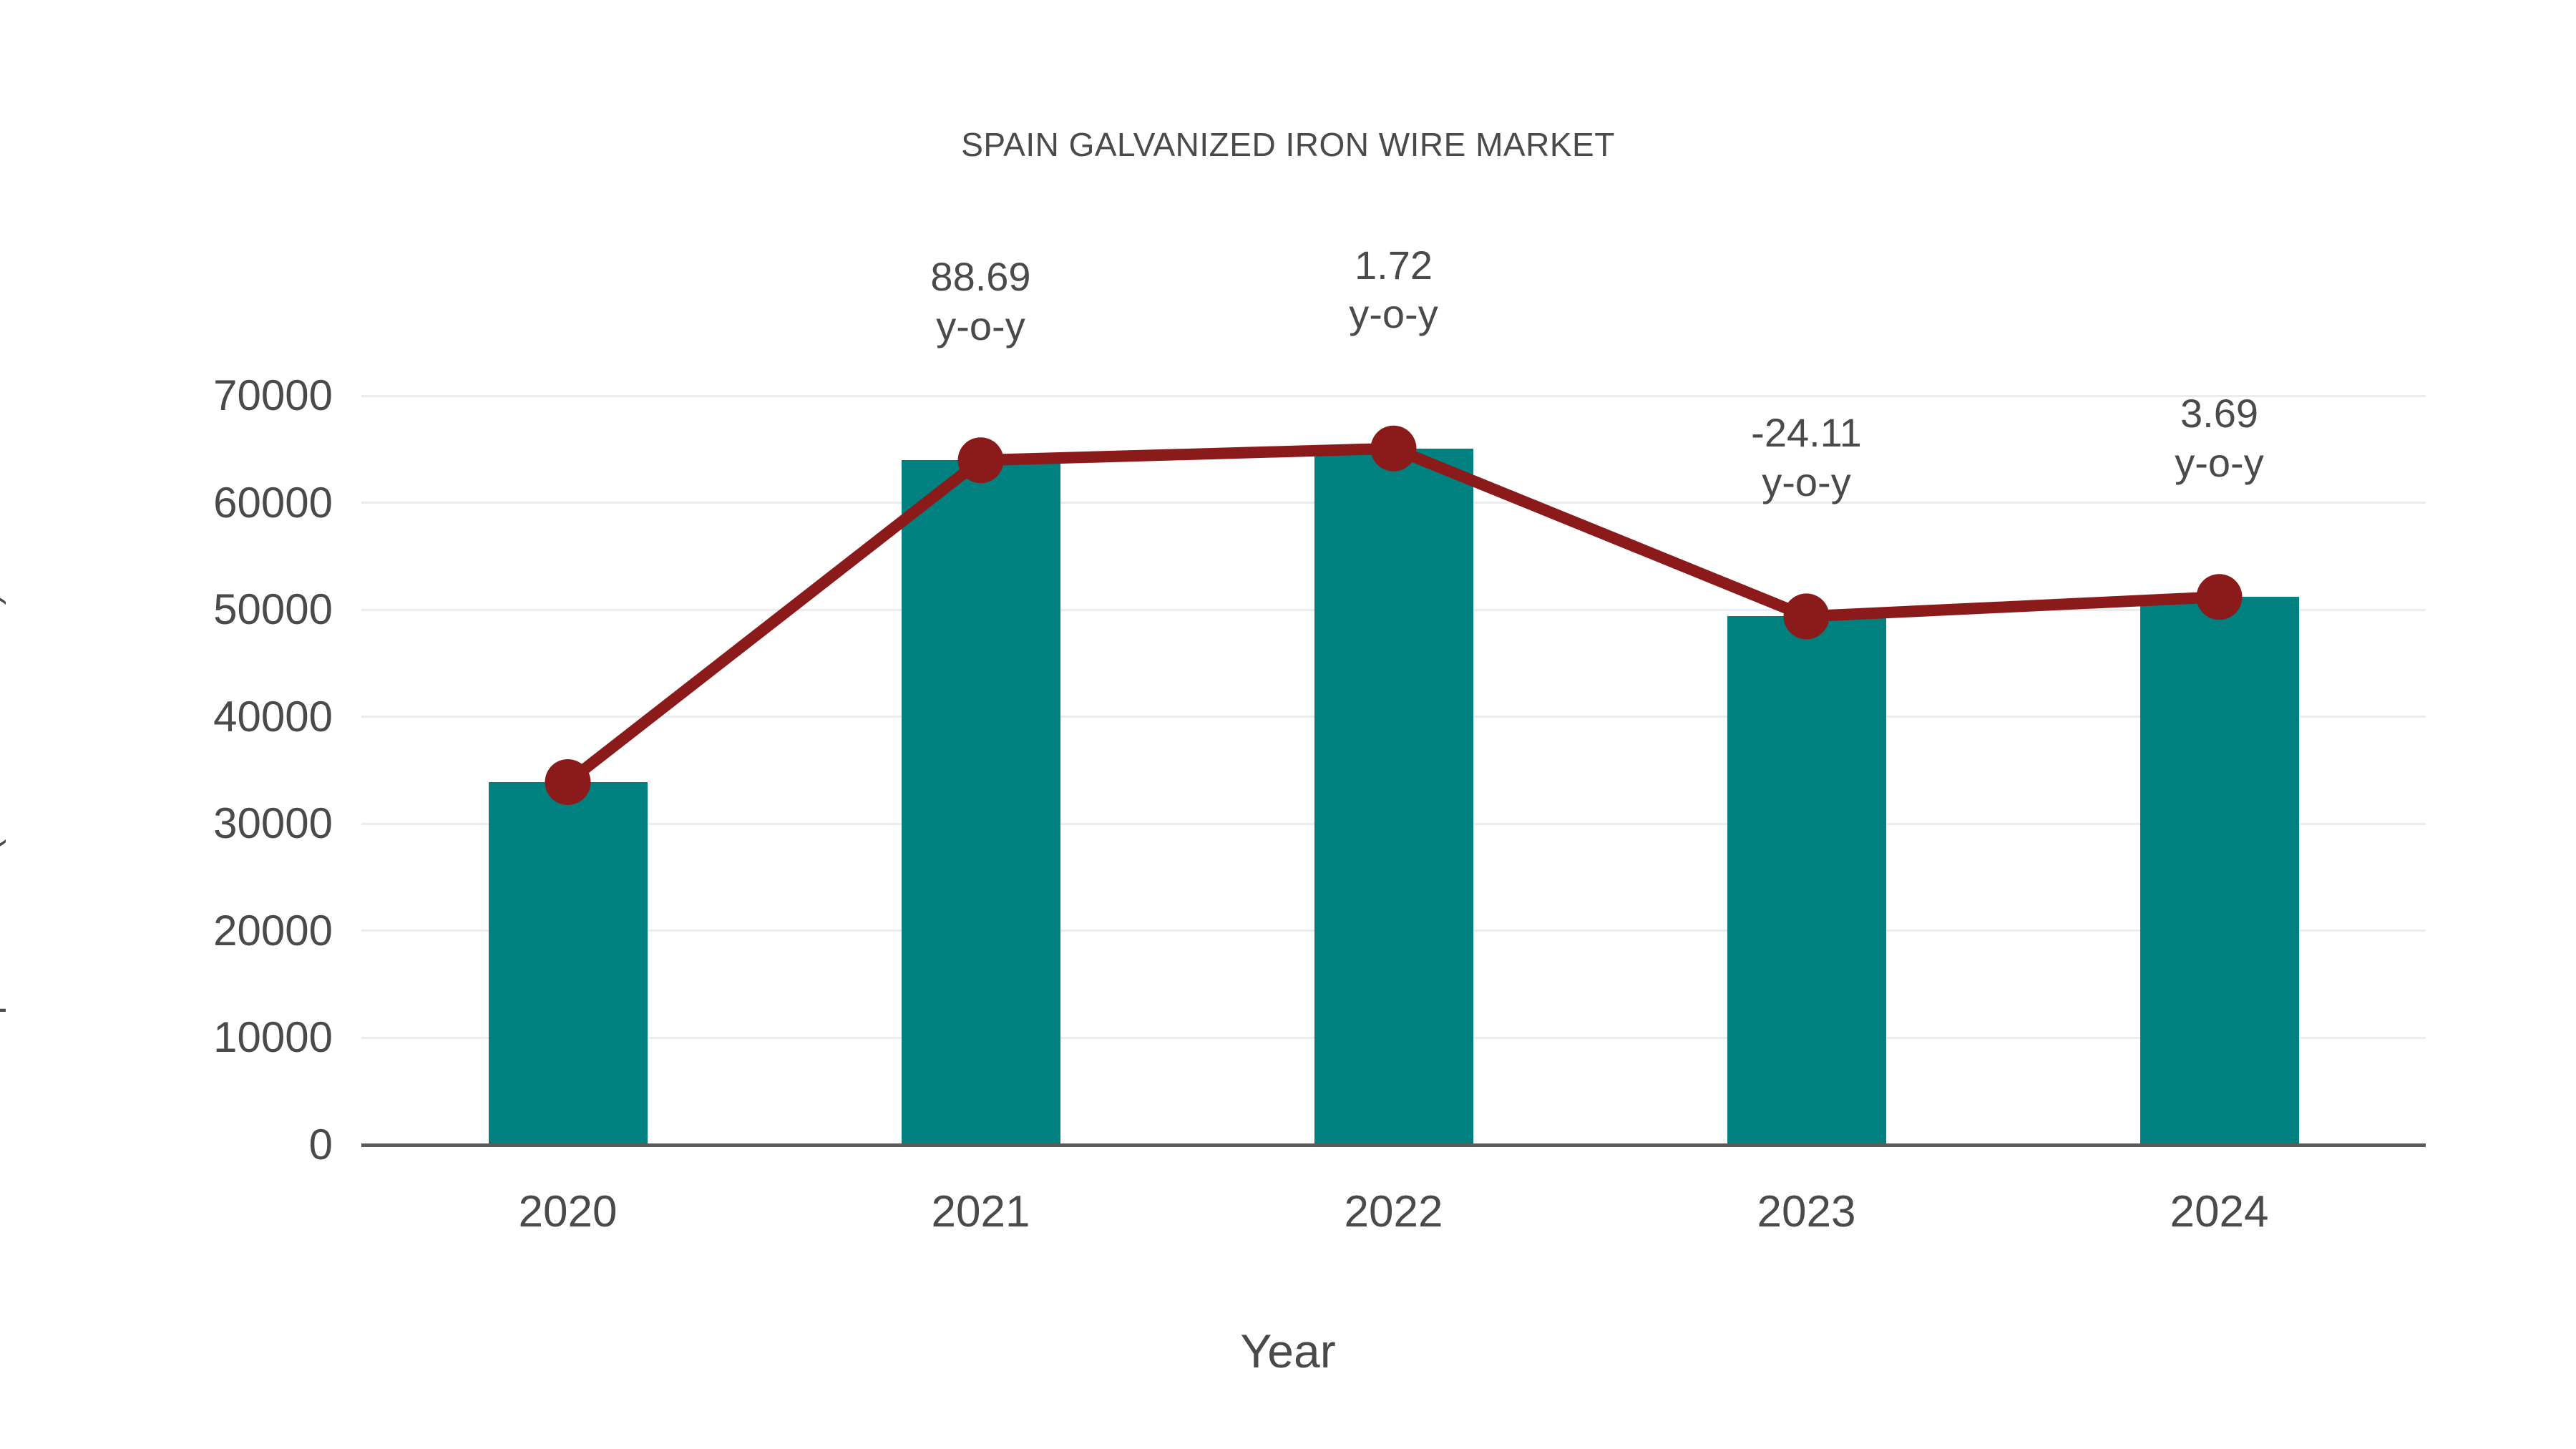 The image size is (2576, 1449). What do you see at coordinates (1393, 1211) in the screenshot?
I see `x-tick-label-2022: 2022` at bounding box center [1393, 1211].